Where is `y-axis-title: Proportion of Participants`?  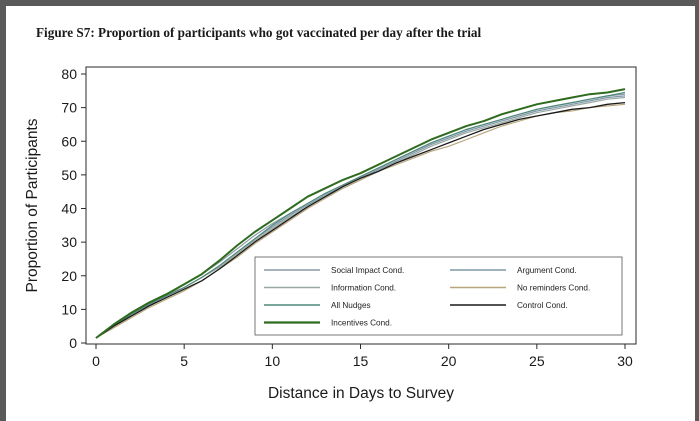 y-axis-title: Proportion of Participants is located at coordinates (32, 205).